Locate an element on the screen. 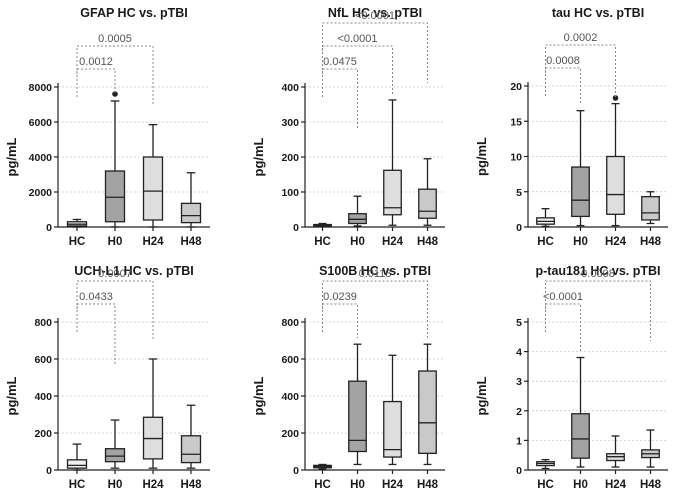  significance-bracket: 0.0008 is located at coordinates (598, 304).